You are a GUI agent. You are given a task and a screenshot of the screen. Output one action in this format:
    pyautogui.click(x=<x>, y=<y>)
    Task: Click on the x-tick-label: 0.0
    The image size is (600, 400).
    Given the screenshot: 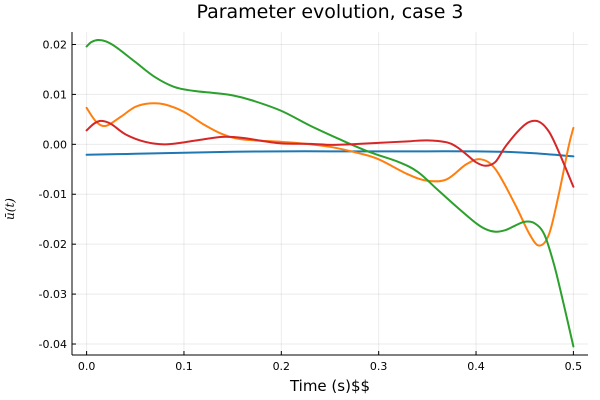 What is the action you would take?
    pyautogui.click(x=87, y=366)
    